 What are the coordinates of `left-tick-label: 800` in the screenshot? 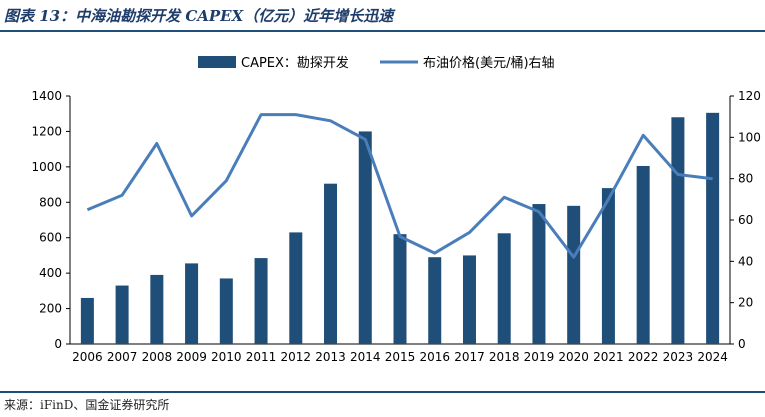 It's located at (50, 202).